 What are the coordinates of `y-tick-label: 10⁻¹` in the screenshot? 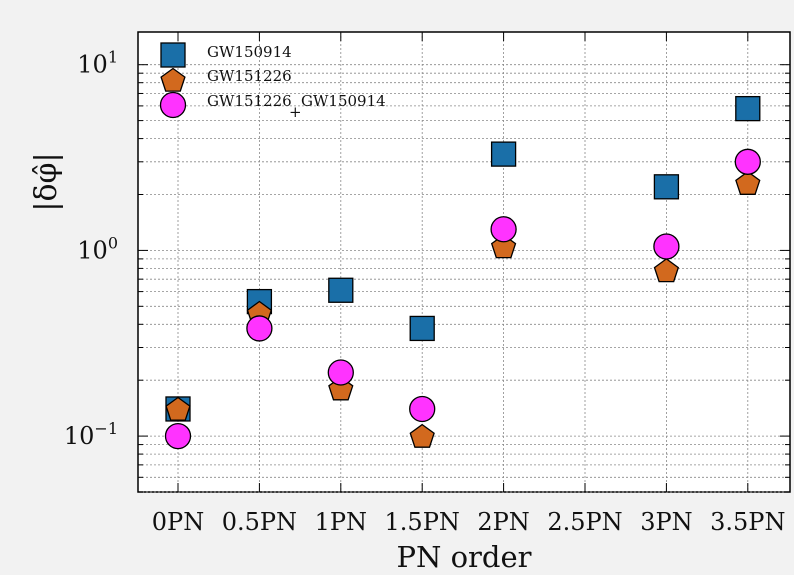 It's located at (91, 434).